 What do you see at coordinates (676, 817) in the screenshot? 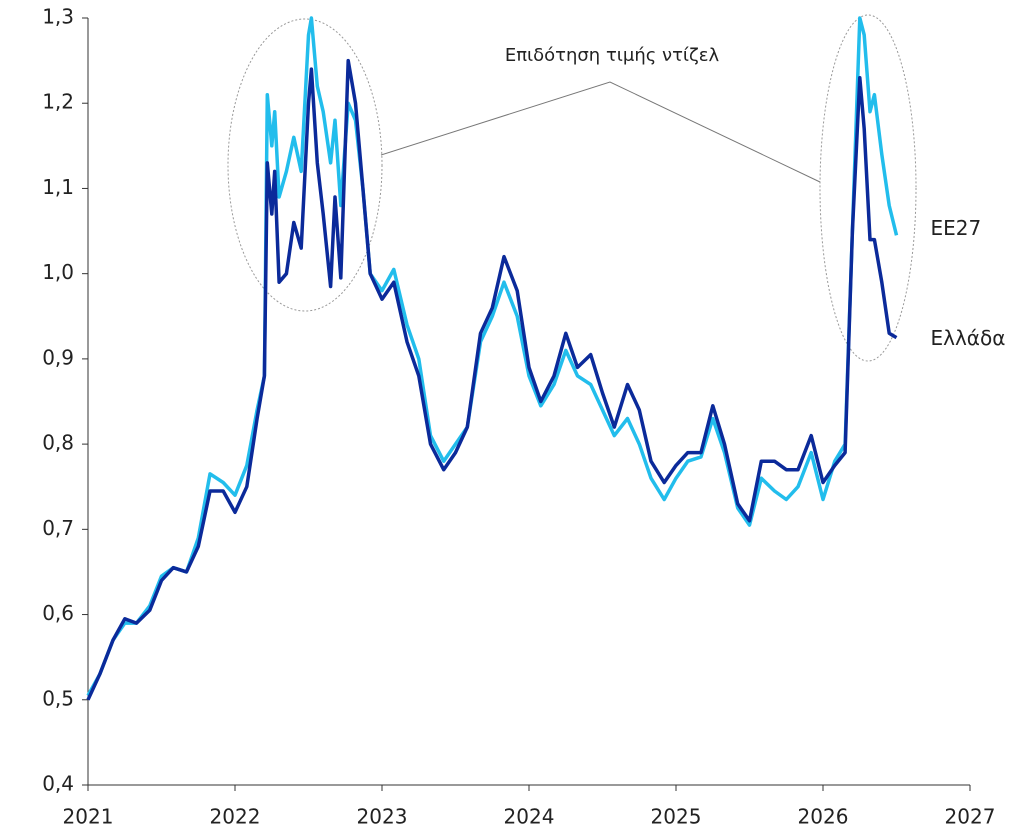
I see `x-tick-label: 2025` at bounding box center [676, 817].